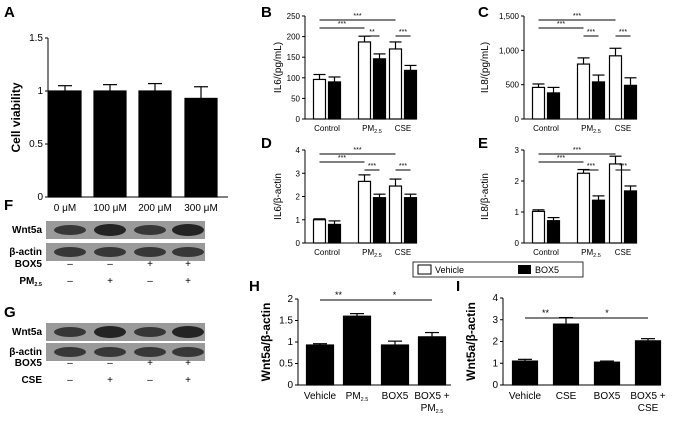 This screenshot has height=443, width=675. What do you see at coordinates (495, 320) in the screenshot?
I see `y-tick-label-i: 3` at bounding box center [495, 320].